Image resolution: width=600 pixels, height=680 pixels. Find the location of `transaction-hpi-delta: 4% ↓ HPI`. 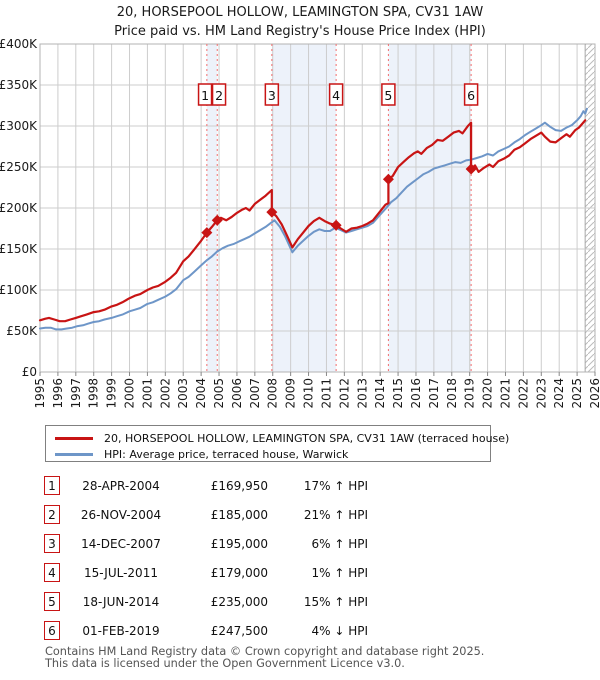

transaction-hpi-delta: 4% ↓ HPI is located at coordinates (339, 630).